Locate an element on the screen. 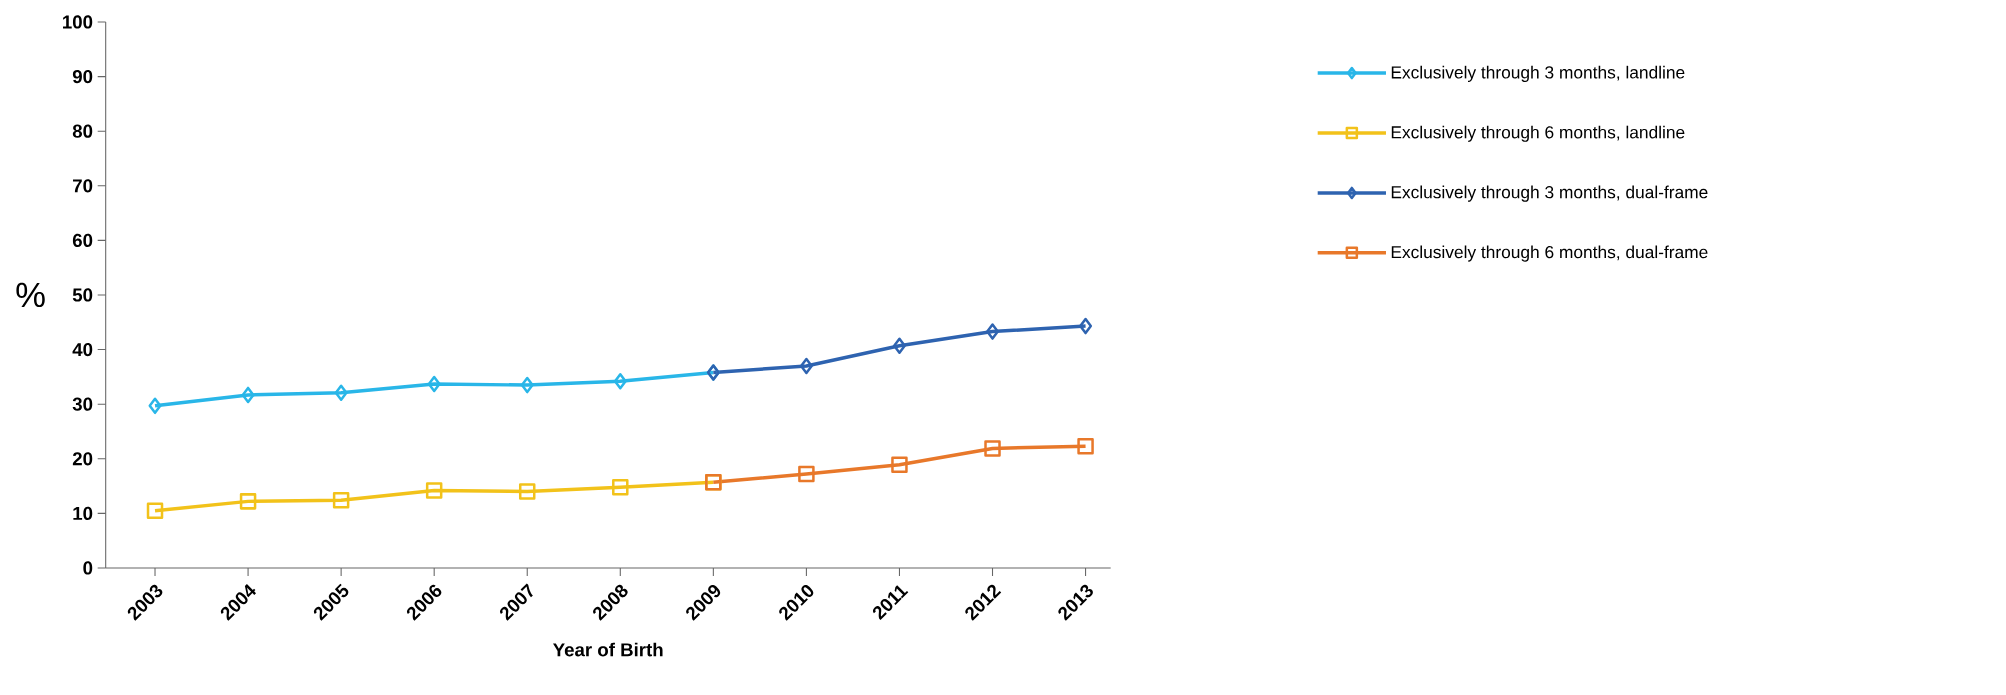 Image resolution: width=2006 pixels, height=695 pixels. y-tick-label: 80 is located at coordinates (82, 131).